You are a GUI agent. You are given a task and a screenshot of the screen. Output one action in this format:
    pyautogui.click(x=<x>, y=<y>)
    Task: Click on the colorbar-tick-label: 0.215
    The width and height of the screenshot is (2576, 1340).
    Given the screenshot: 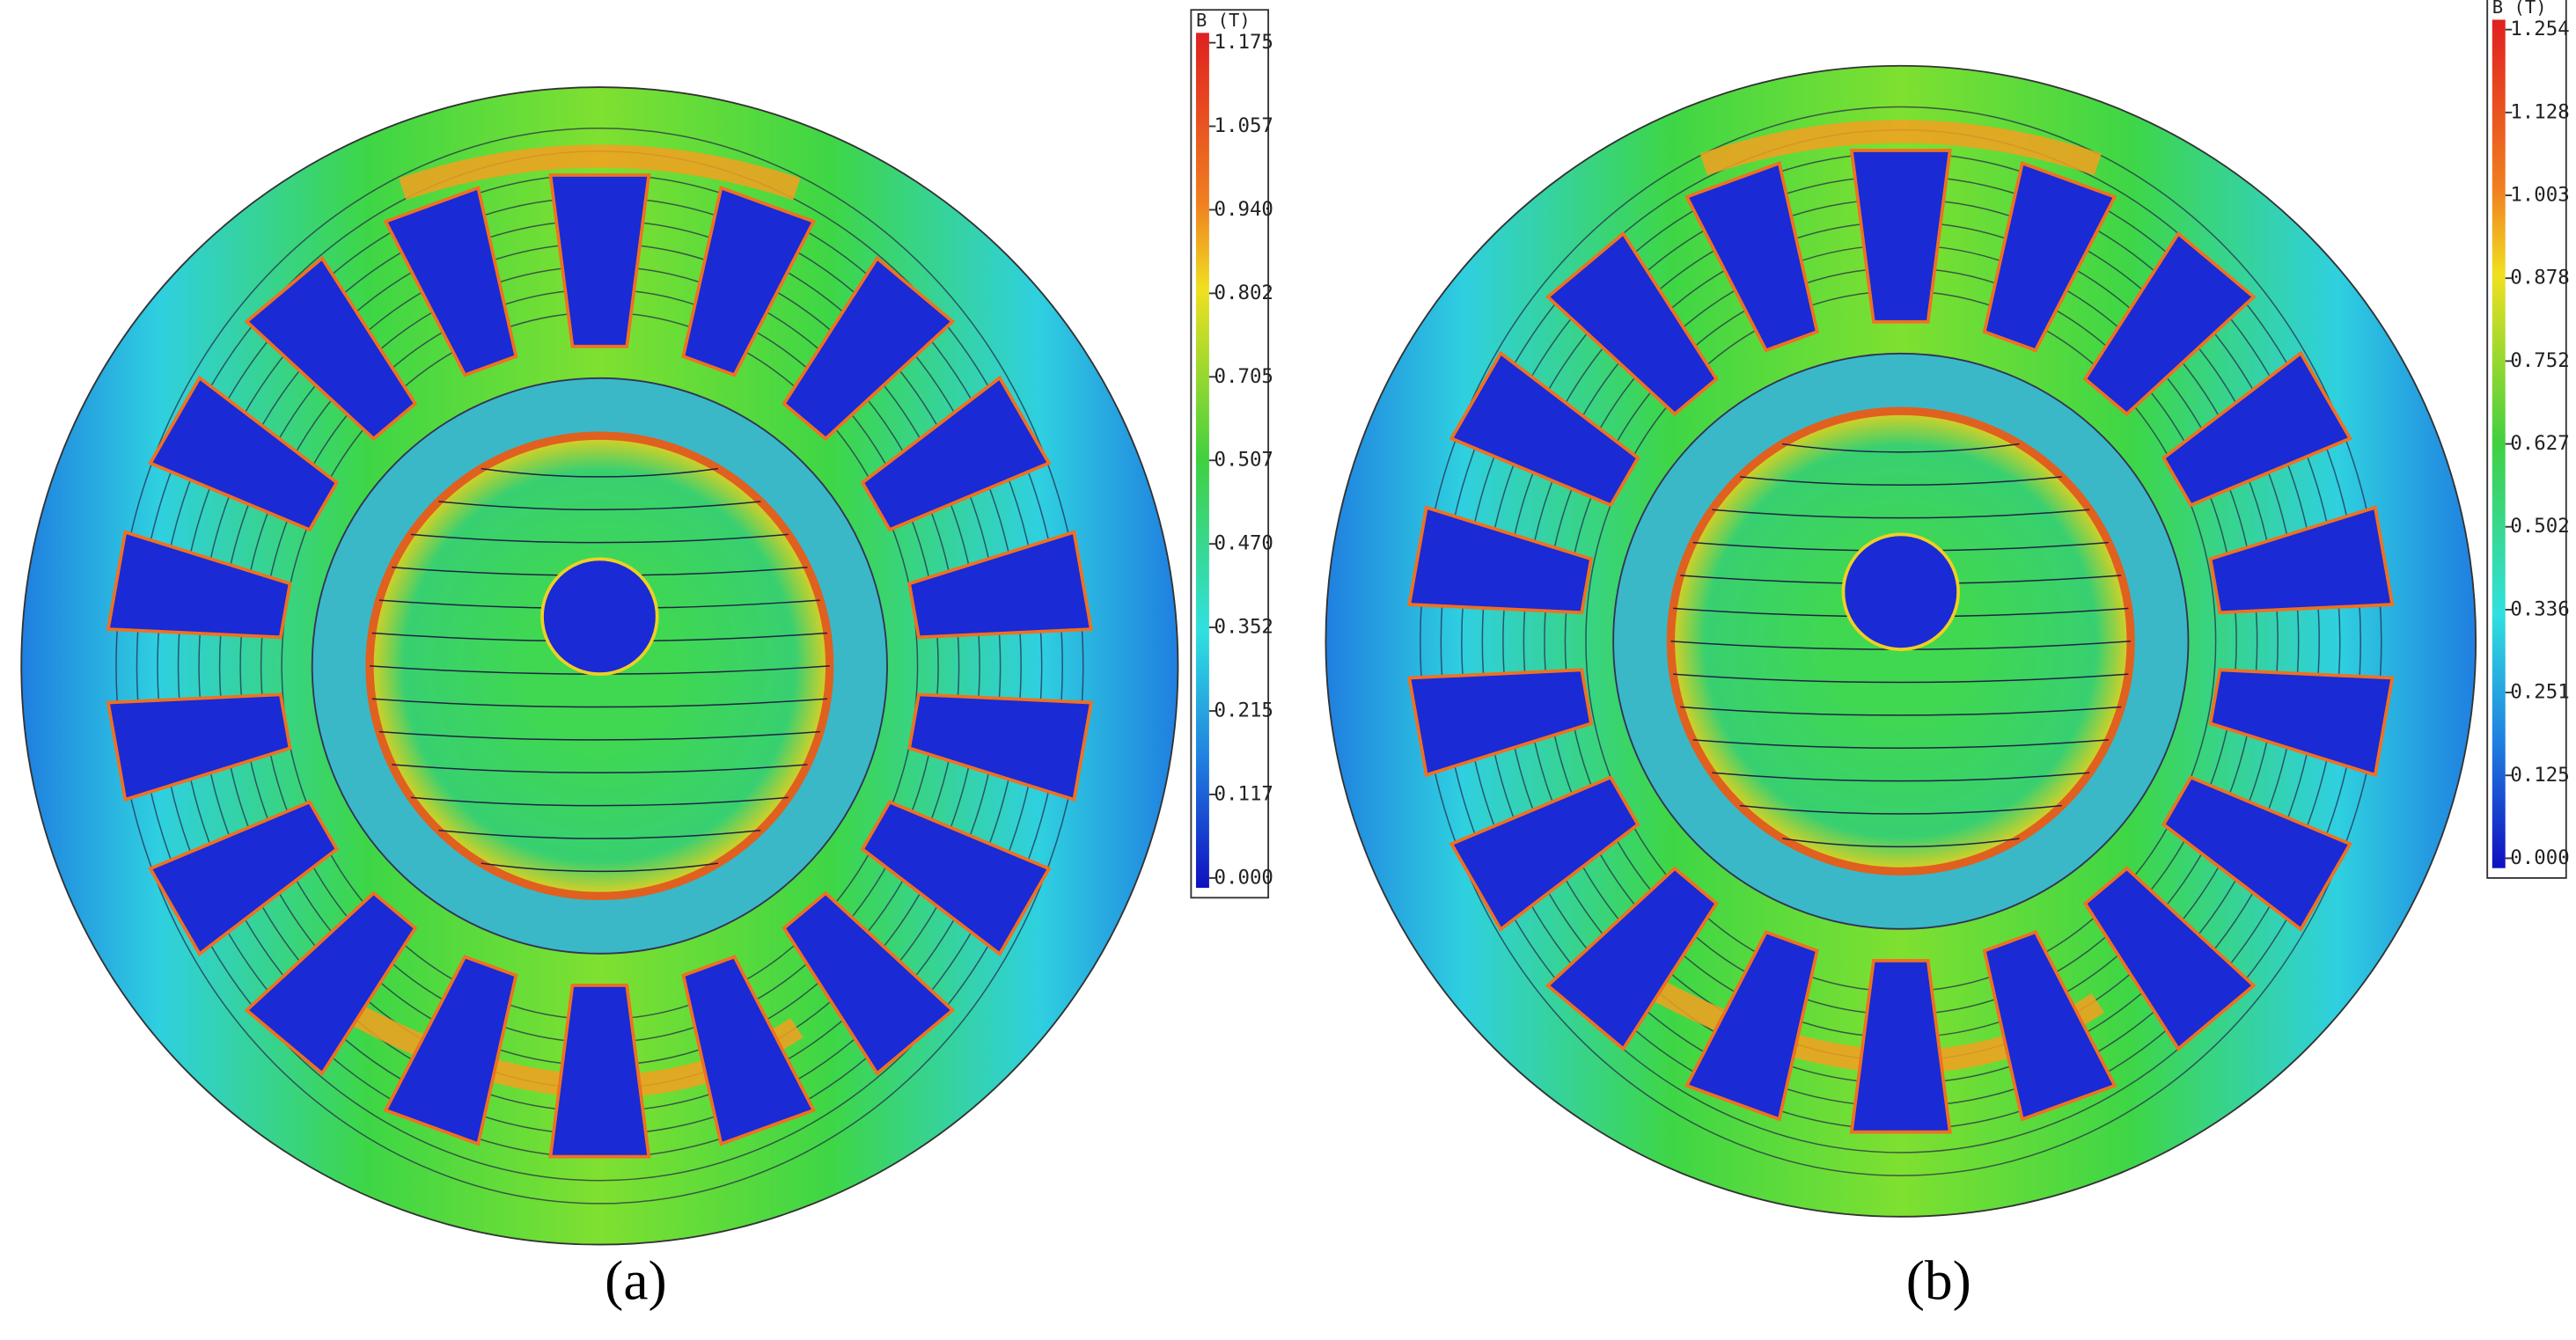 What is the action you would take?
    pyautogui.click(x=1243, y=710)
    